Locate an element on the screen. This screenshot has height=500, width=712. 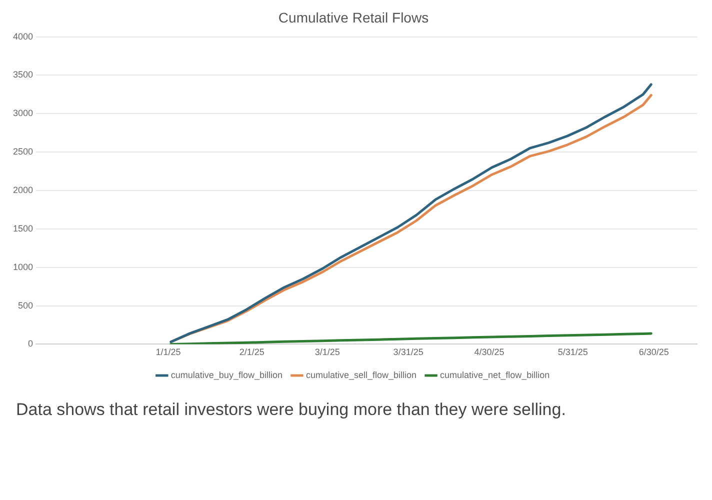
chart-title: Cumulative Retail Flows is located at coordinates (353, 17).